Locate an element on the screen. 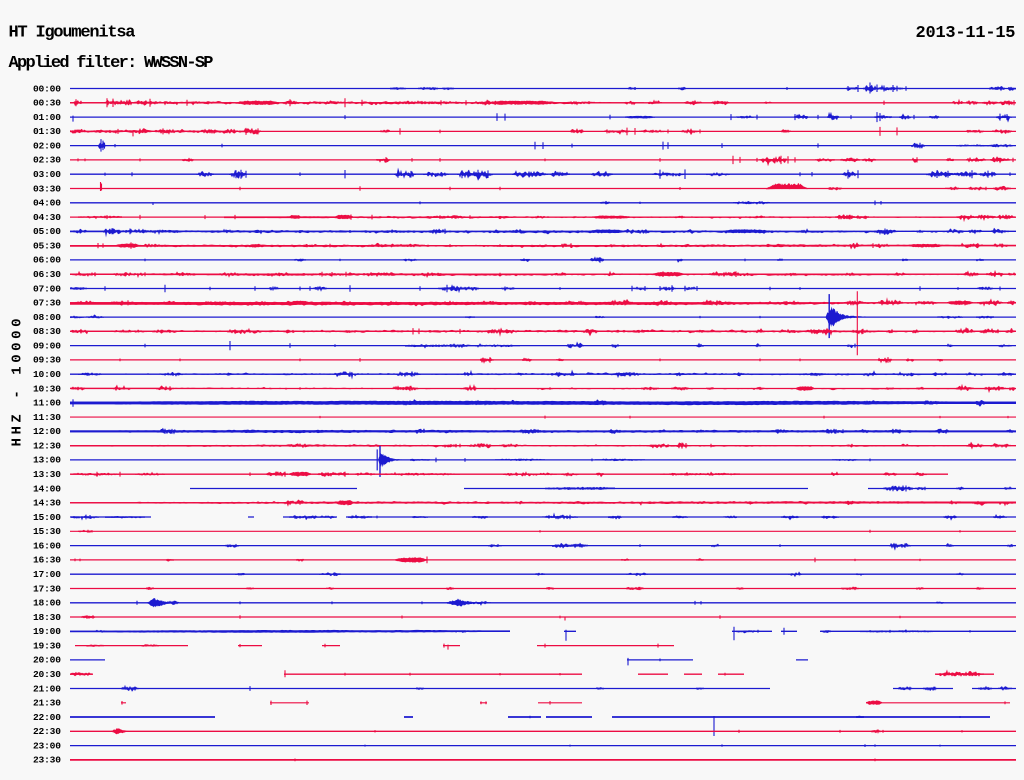 Image resolution: width=1024 pixels, height=780 pixels. svg-text: 02:00 is located at coordinates (47, 145).